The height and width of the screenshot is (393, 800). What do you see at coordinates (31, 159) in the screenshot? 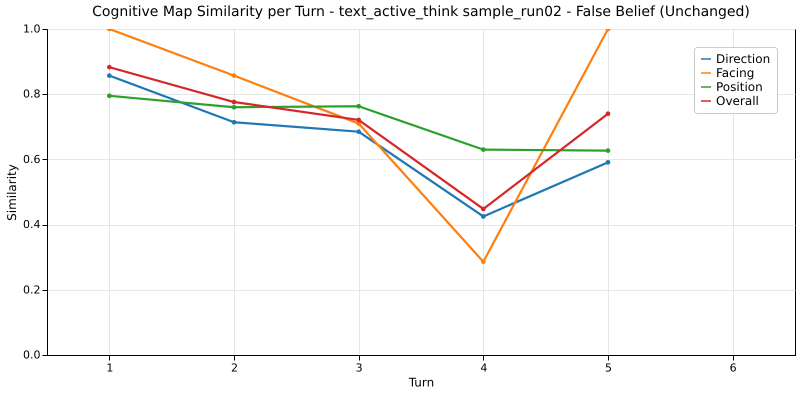
I see `y-tick-label: 0.6` at bounding box center [31, 159].